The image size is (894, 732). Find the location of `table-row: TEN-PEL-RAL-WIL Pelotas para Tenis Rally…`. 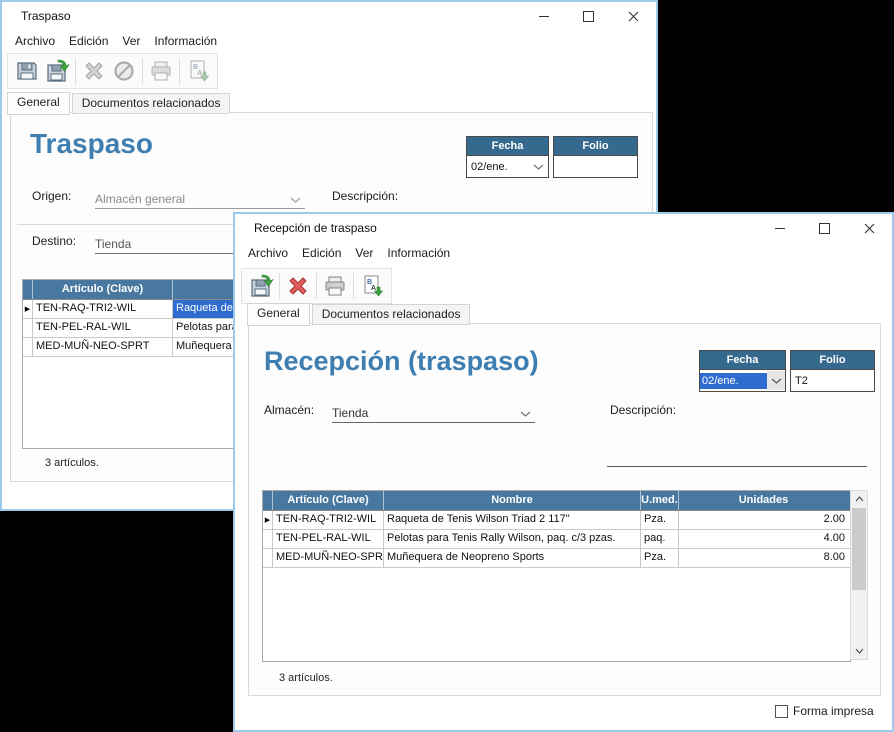

table-row: TEN-PEL-RAL-WIL Pelotas para Tenis Rally… is located at coordinates (556, 539).